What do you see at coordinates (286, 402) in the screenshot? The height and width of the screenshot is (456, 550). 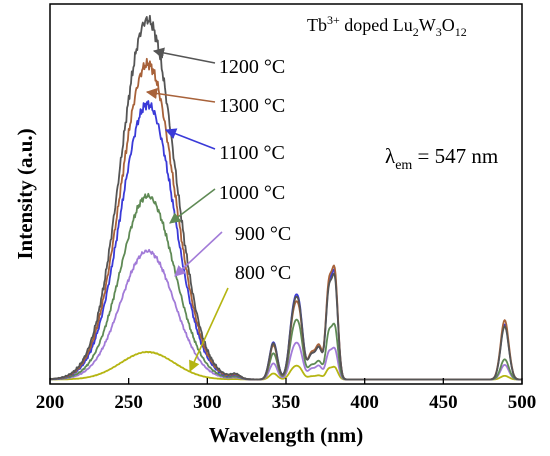 I see `x-tick-label: 350` at bounding box center [286, 402].